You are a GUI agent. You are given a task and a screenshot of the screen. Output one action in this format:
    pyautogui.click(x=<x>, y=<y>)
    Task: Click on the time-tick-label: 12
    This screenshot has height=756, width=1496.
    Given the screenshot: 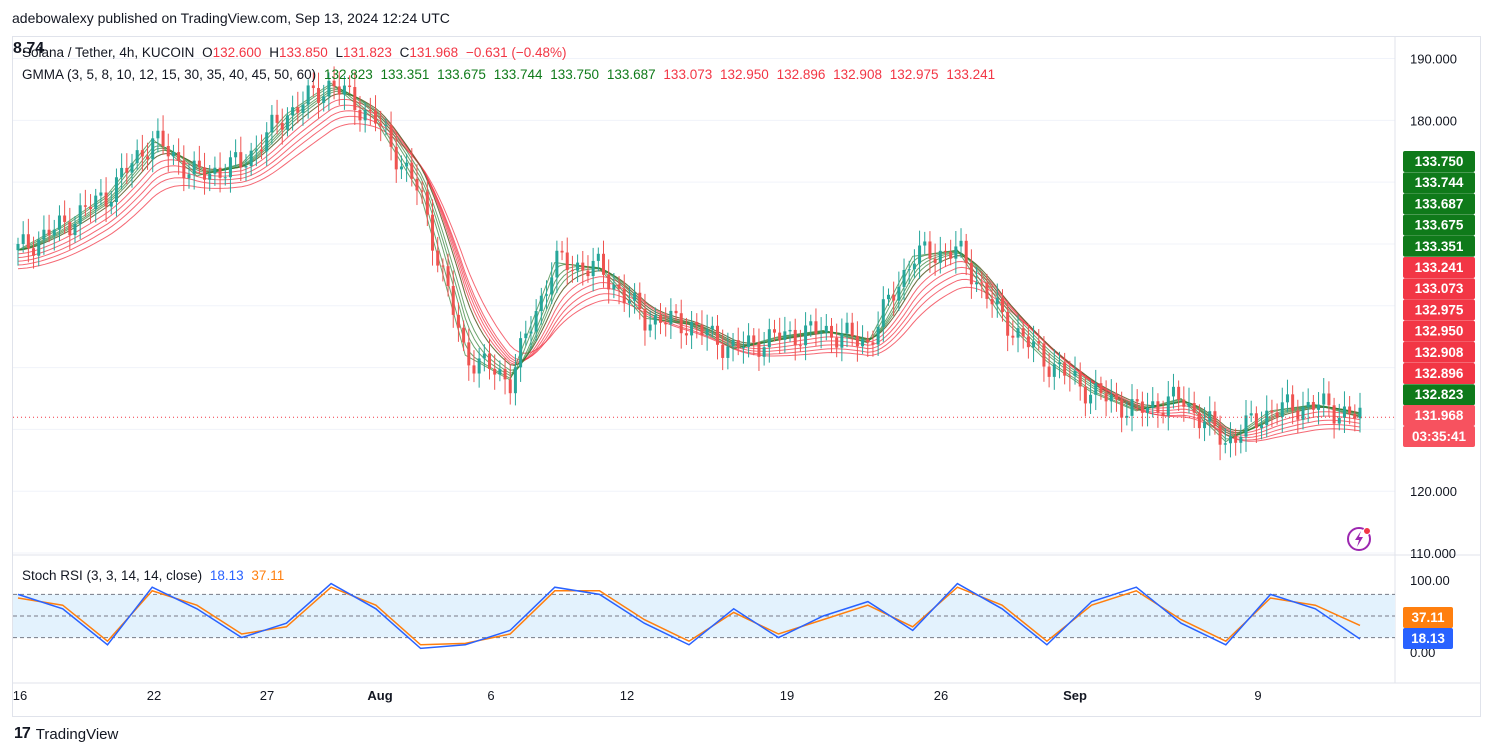 What is the action you would take?
    pyautogui.click(x=627, y=695)
    